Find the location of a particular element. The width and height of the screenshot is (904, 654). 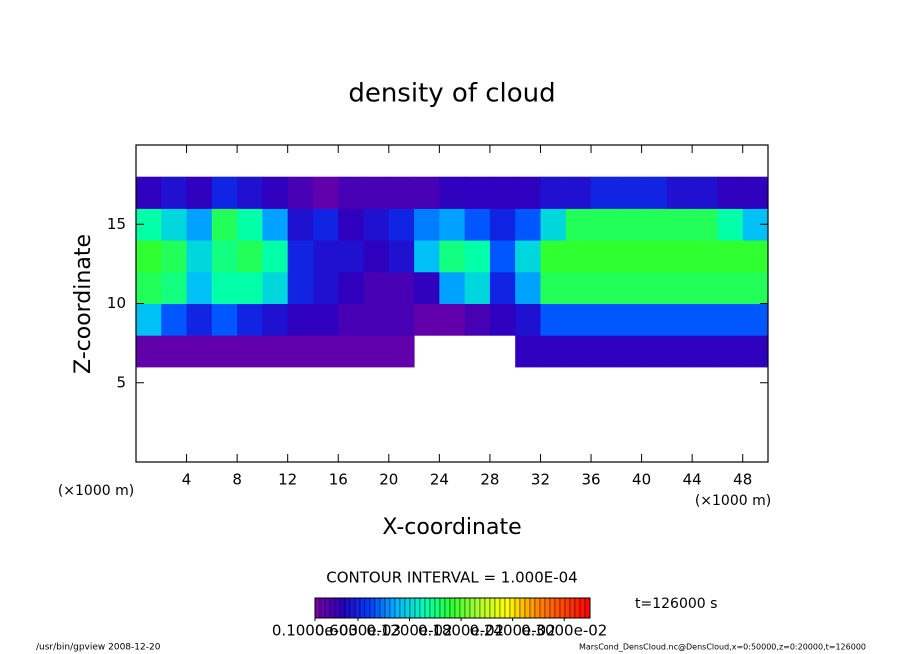

chart-title: density of cloud is located at coordinates (451, 94).